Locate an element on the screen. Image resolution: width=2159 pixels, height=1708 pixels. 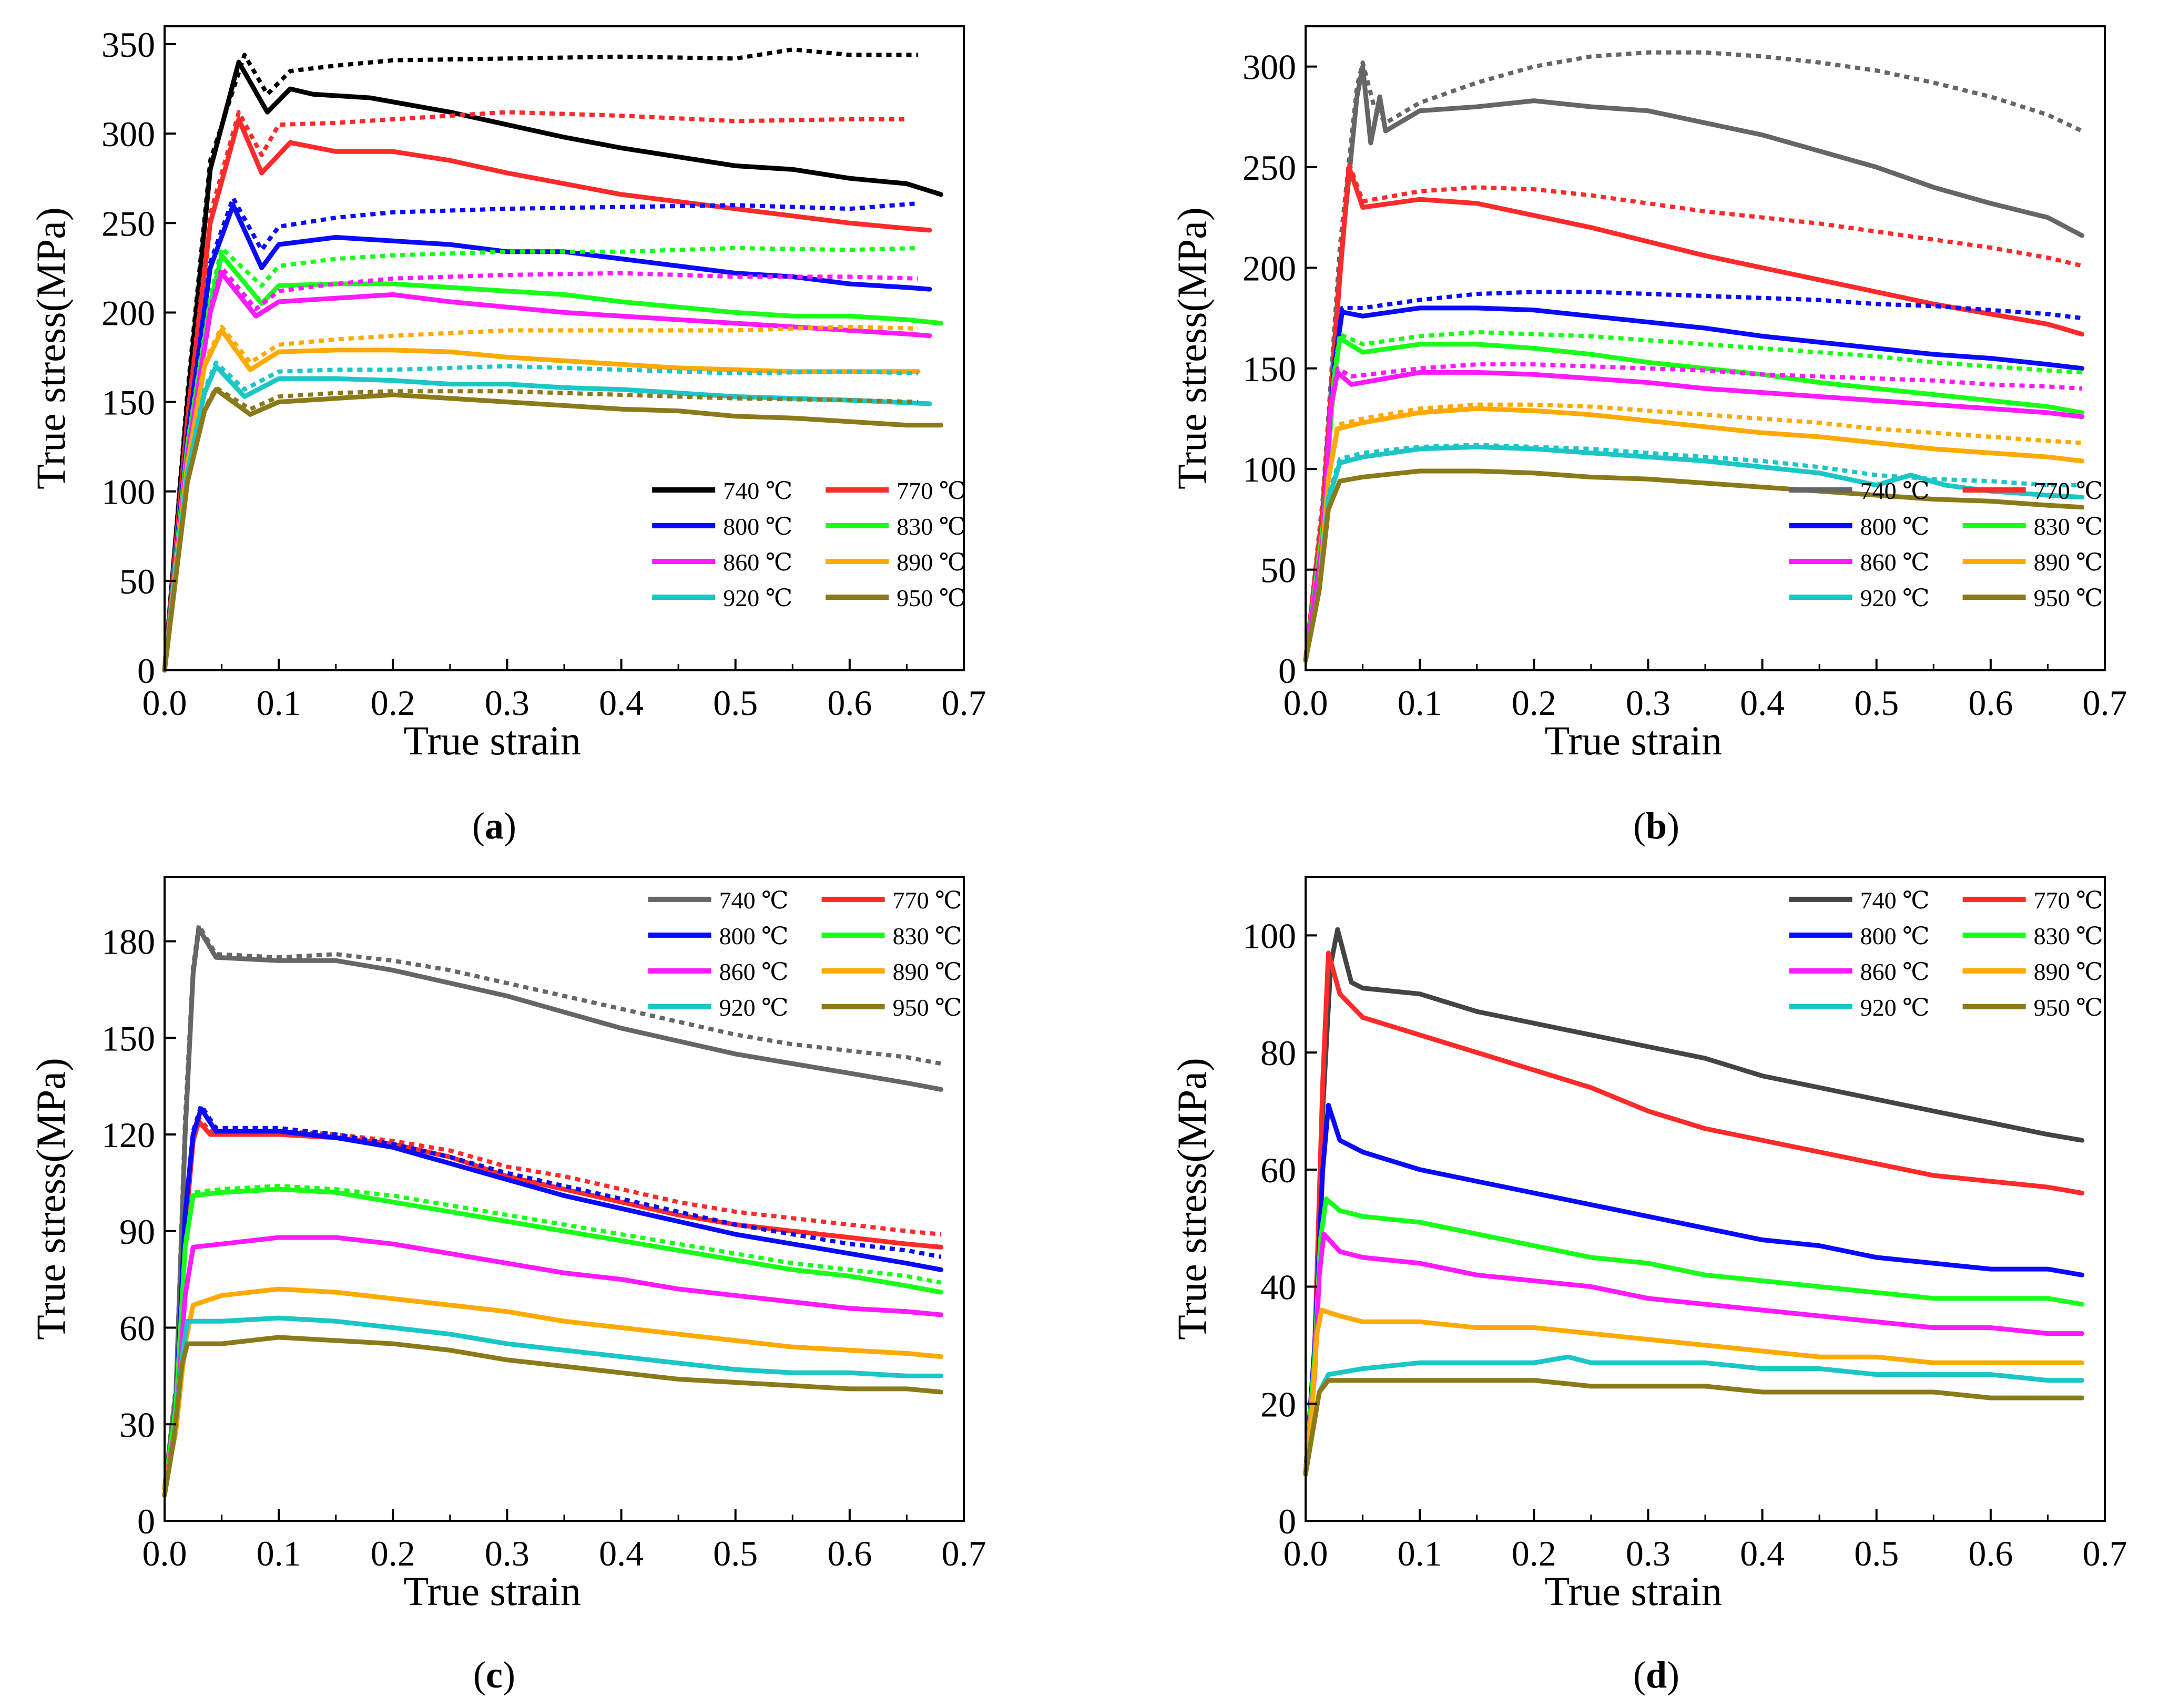
y-tick-label: 20 is located at coordinates (1278, 1404).